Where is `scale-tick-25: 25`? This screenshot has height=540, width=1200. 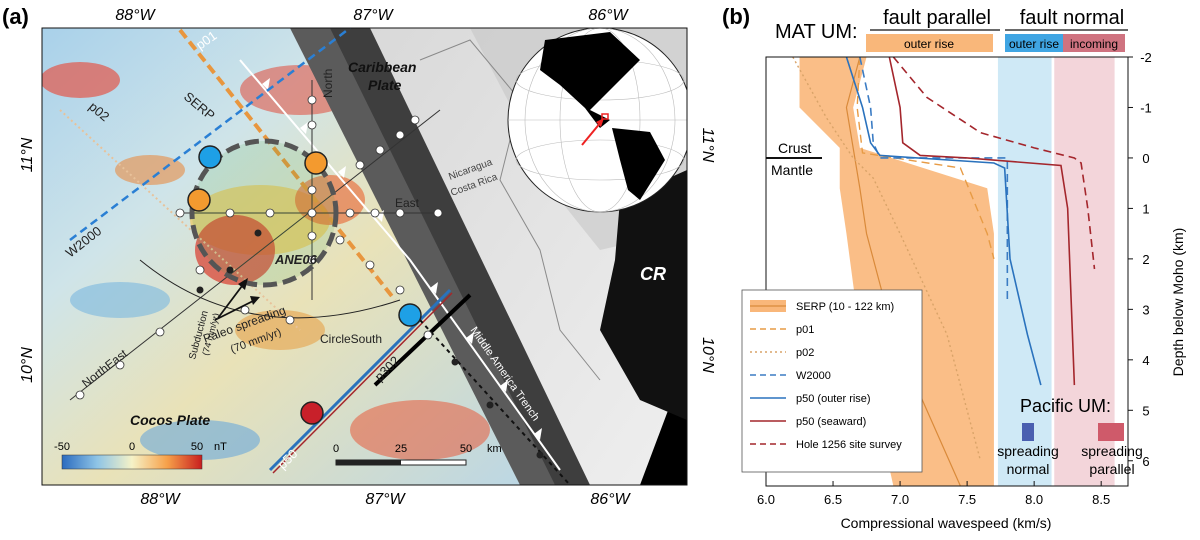 scale-tick-25: 25 is located at coordinates (401, 449).